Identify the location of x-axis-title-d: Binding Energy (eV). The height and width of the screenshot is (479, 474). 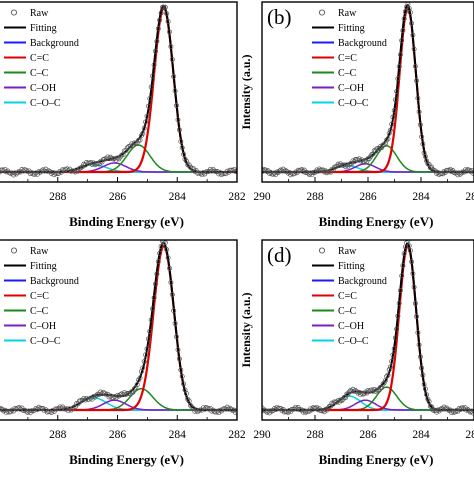
(376, 459).